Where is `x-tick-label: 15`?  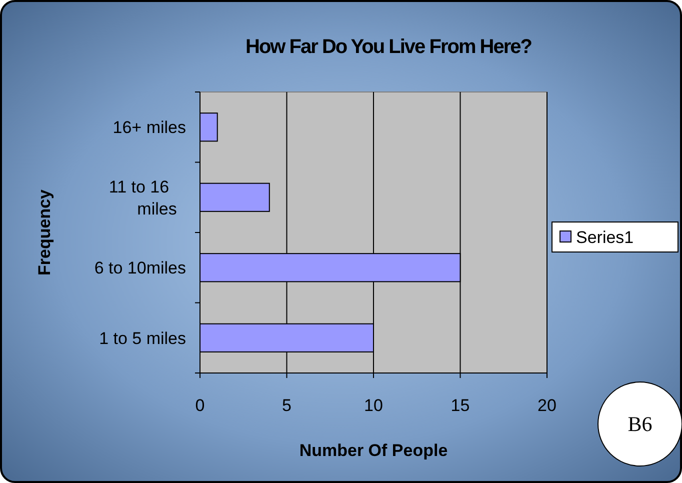
x-tick-label: 15 is located at coordinates (460, 405).